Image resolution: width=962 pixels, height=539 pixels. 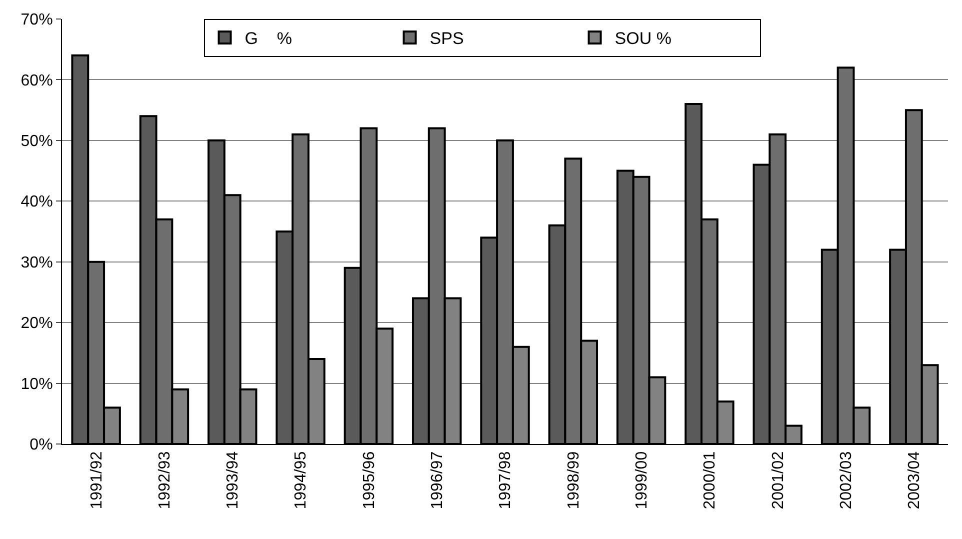 I want to click on legend-label: SOU %, so click(x=643, y=38).